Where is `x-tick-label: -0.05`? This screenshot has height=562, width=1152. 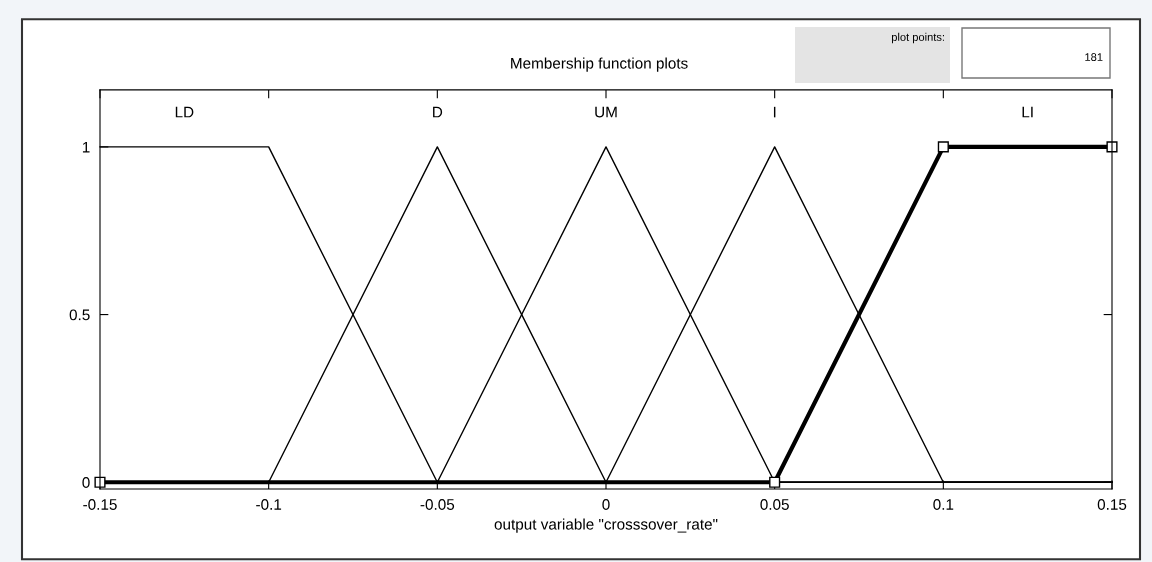 x-tick-label: -0.05 is located at coordinates (437, 504).